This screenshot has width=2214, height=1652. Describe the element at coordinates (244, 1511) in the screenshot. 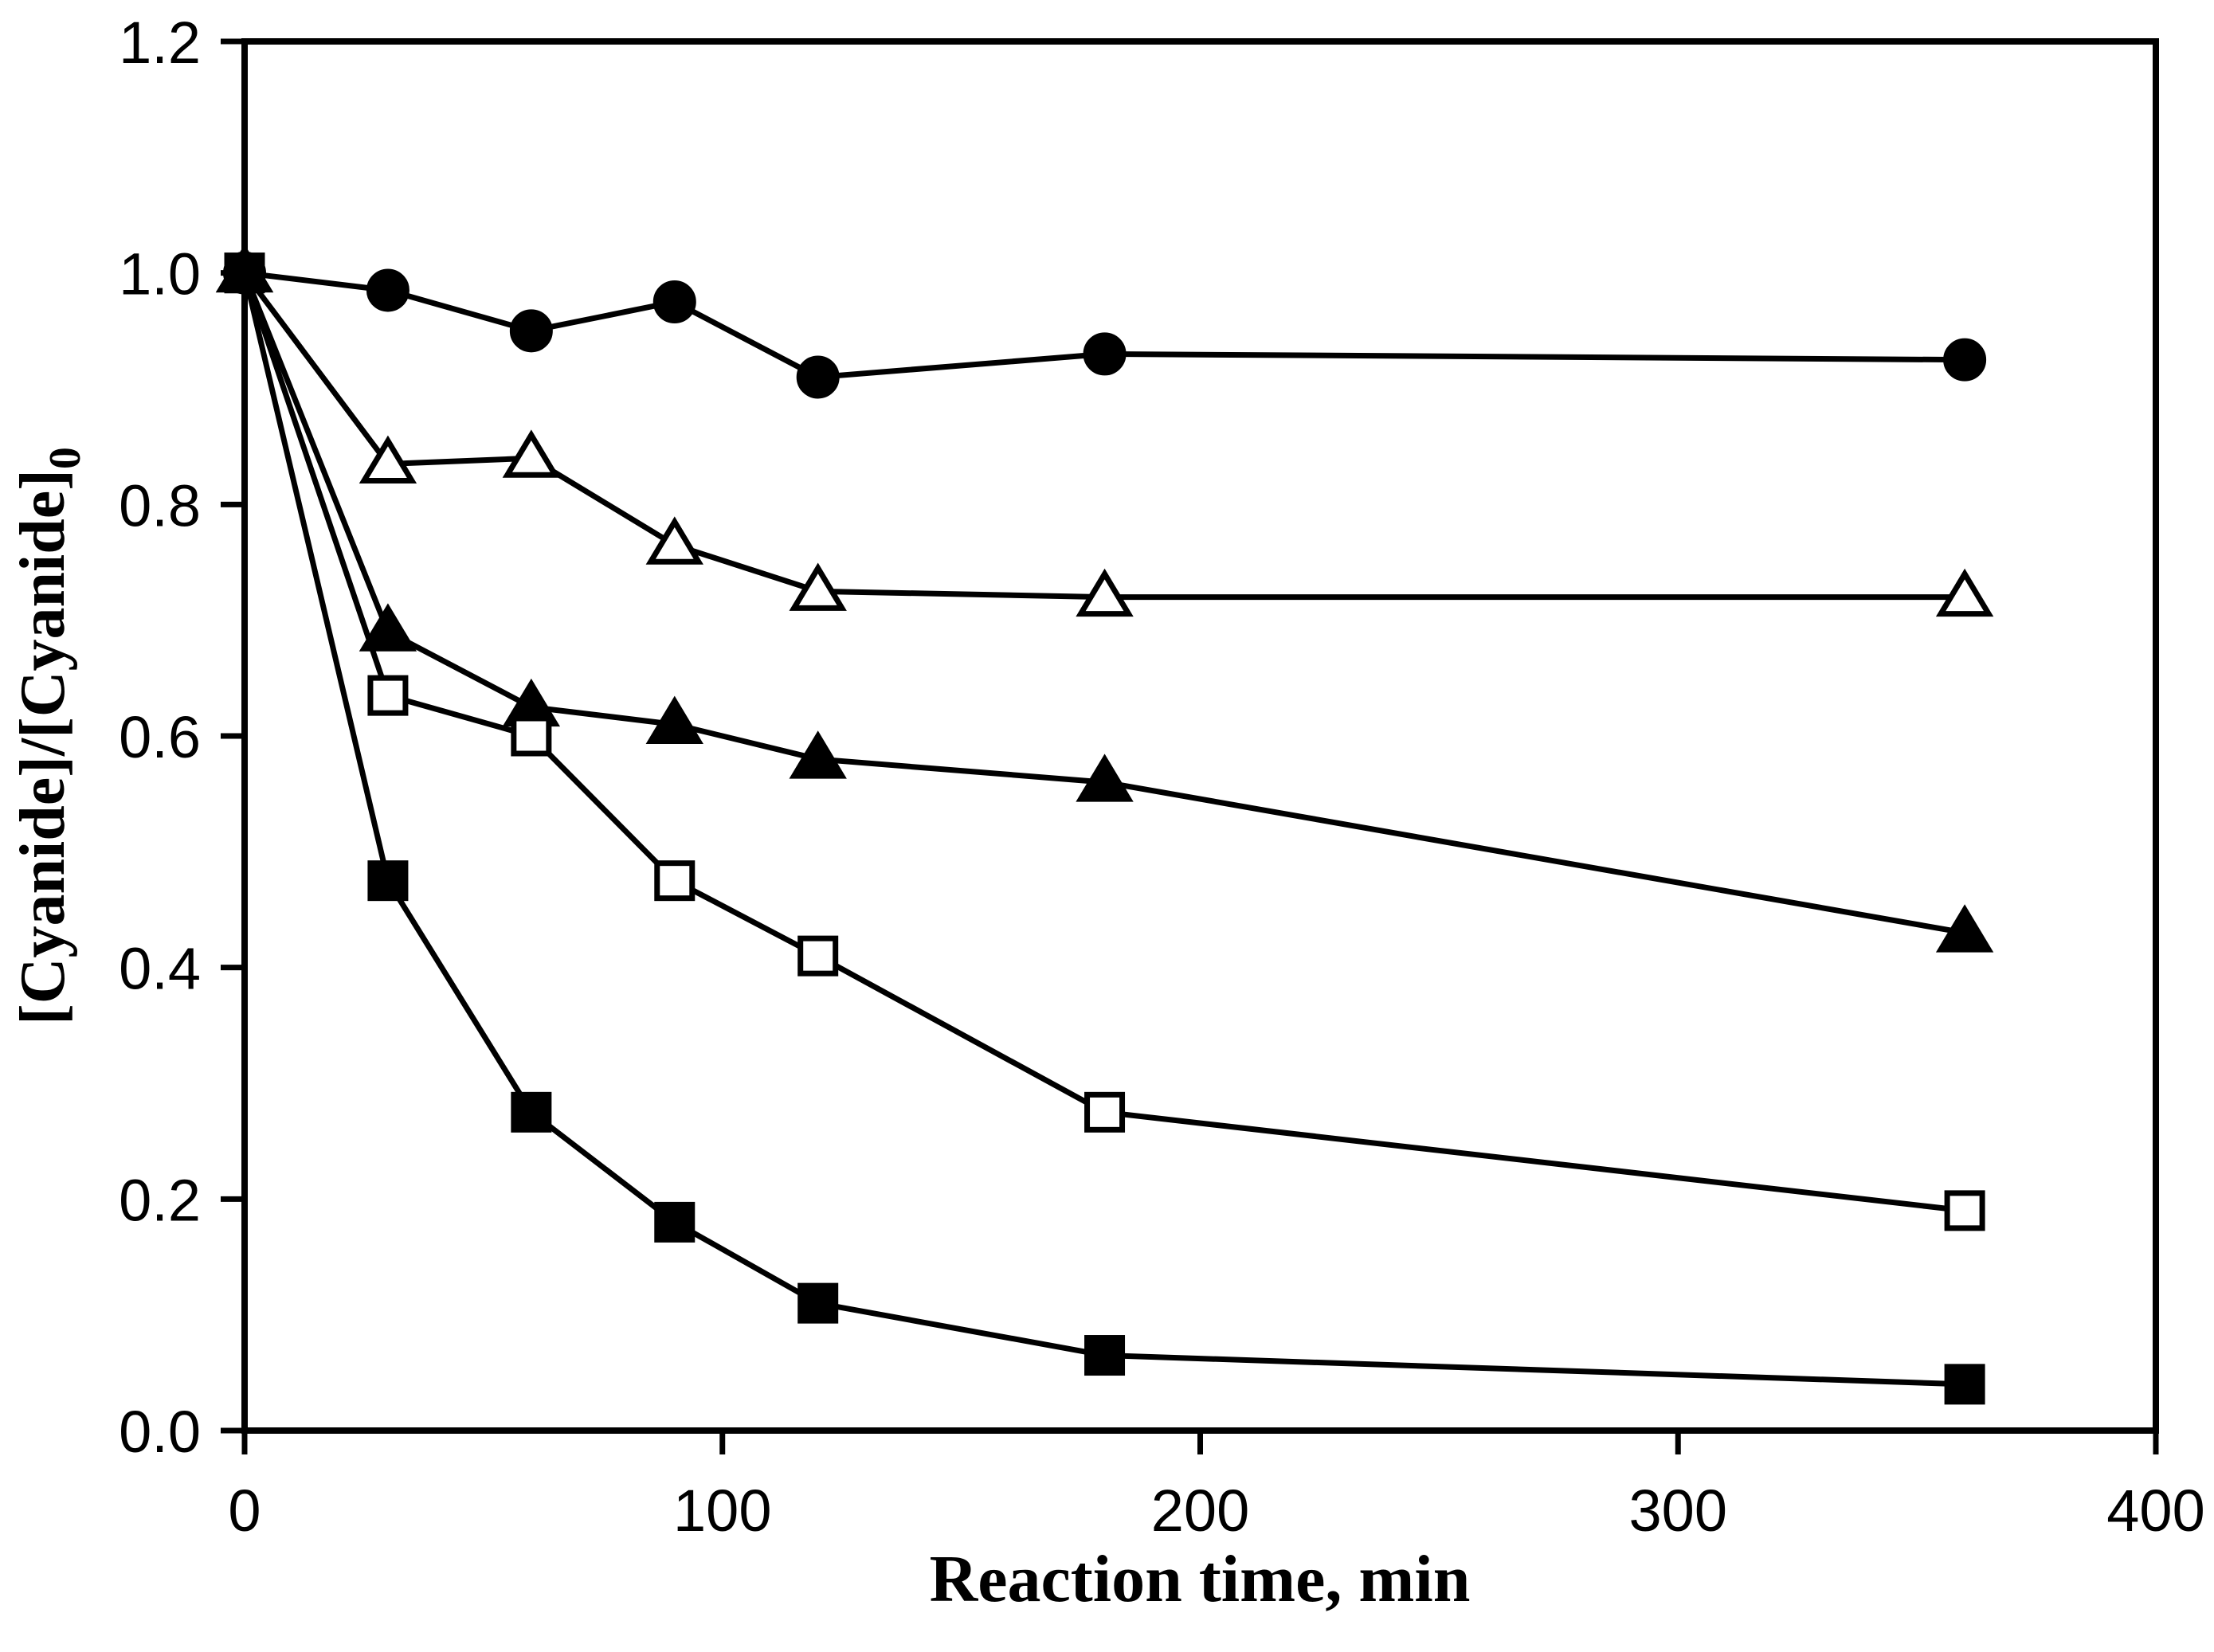

I see `x-tick-label: 0` at that location.